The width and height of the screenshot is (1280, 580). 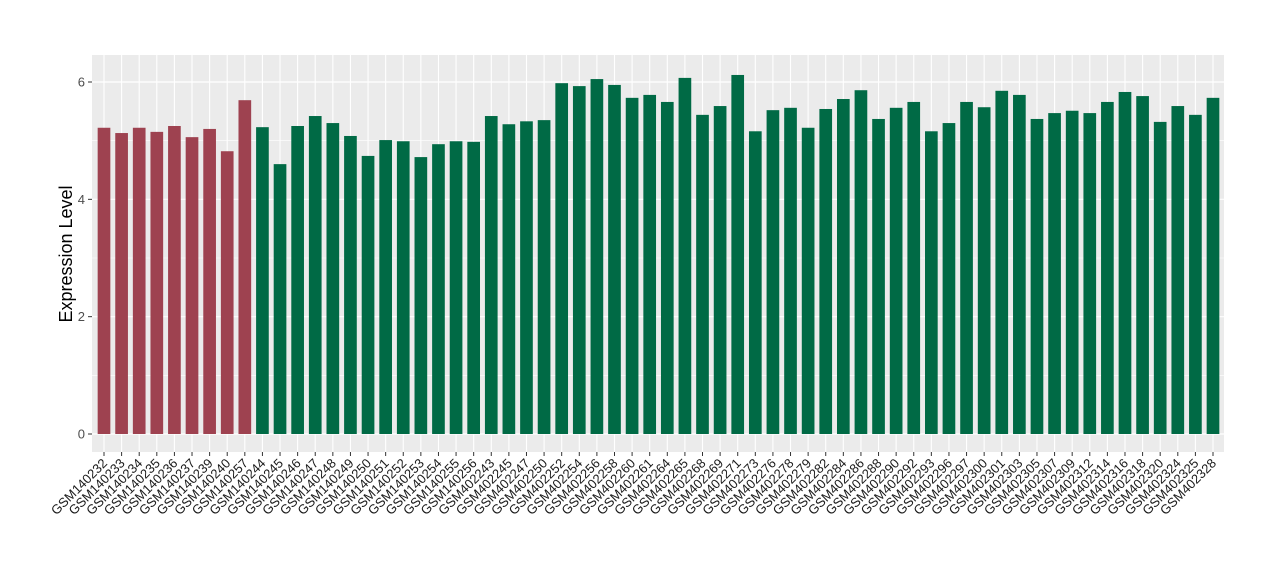 What do you see at coordinates (773, 272) in the screenshot?
I see `bar-GSM402276` at bounding box center [773, 272].